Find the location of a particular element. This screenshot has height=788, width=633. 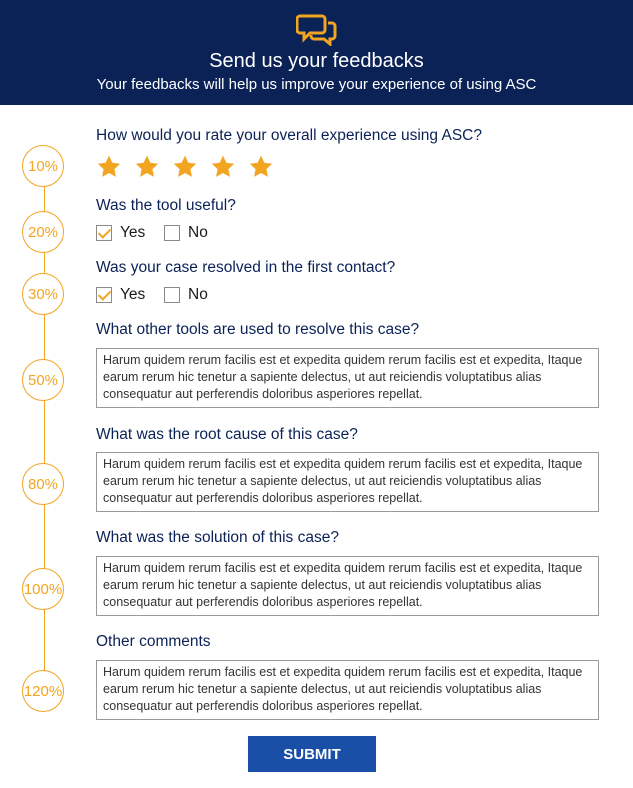

resolved-yes-option: Yes is located at coordinates (120, 295).